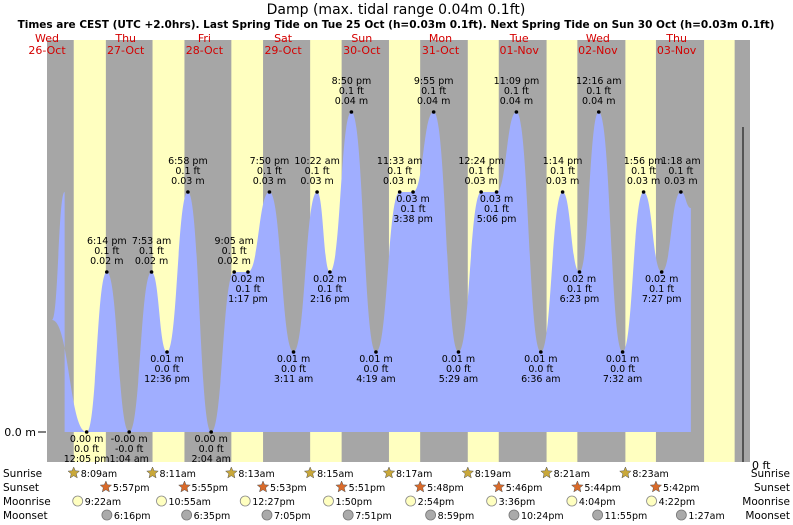 This screenshot has width=793, height=525. What do you see at coordinates (283, 50) in the screenshot?
I see `day-date: 29-Oct` at bounding box center [283, 50].